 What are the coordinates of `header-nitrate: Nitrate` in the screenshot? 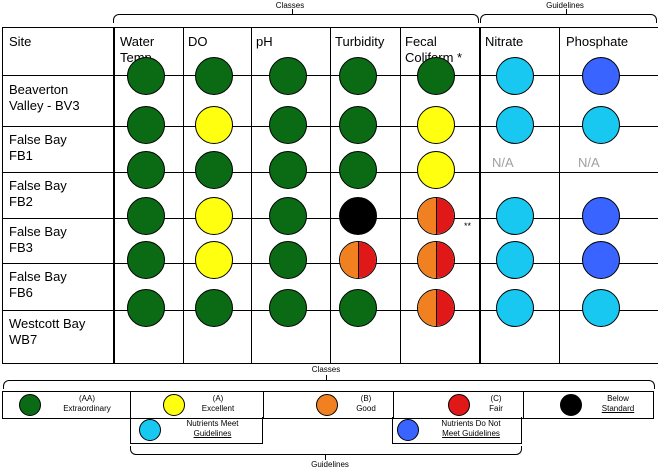 It's located at (504, 41).